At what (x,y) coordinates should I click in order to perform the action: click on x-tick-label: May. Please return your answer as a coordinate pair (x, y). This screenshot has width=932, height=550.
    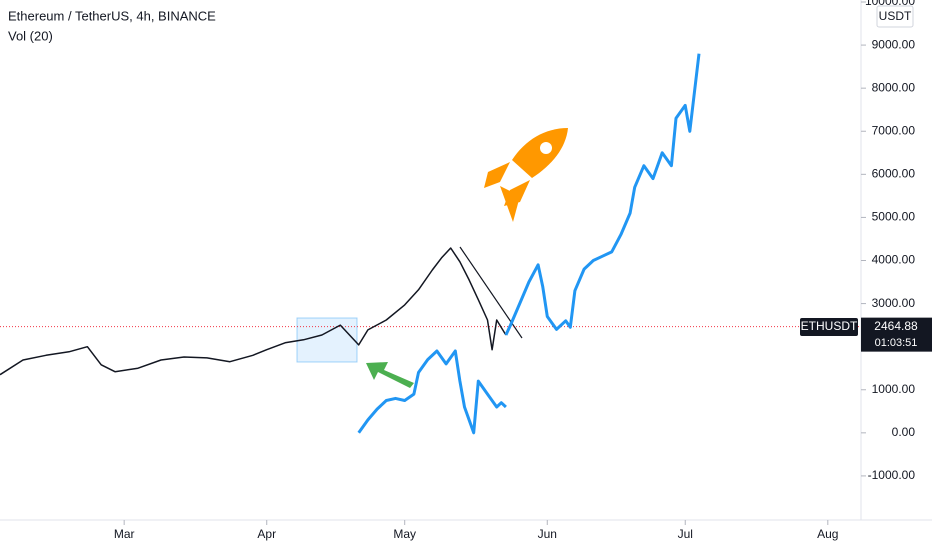
    Looking at the image, I should click on (404, 534).